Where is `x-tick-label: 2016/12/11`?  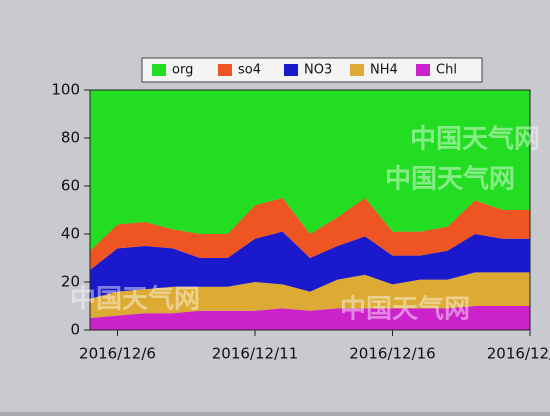
x-tick-label: 2016/12/11 is located at coordinates (255, 354).